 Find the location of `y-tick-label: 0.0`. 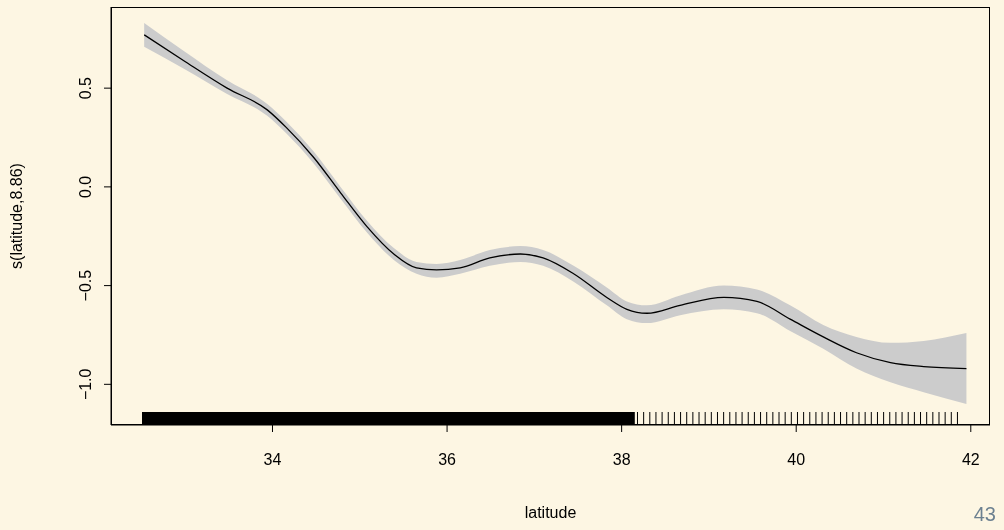

y-tick-label: 0.0 is located at coordinates (85, 186).